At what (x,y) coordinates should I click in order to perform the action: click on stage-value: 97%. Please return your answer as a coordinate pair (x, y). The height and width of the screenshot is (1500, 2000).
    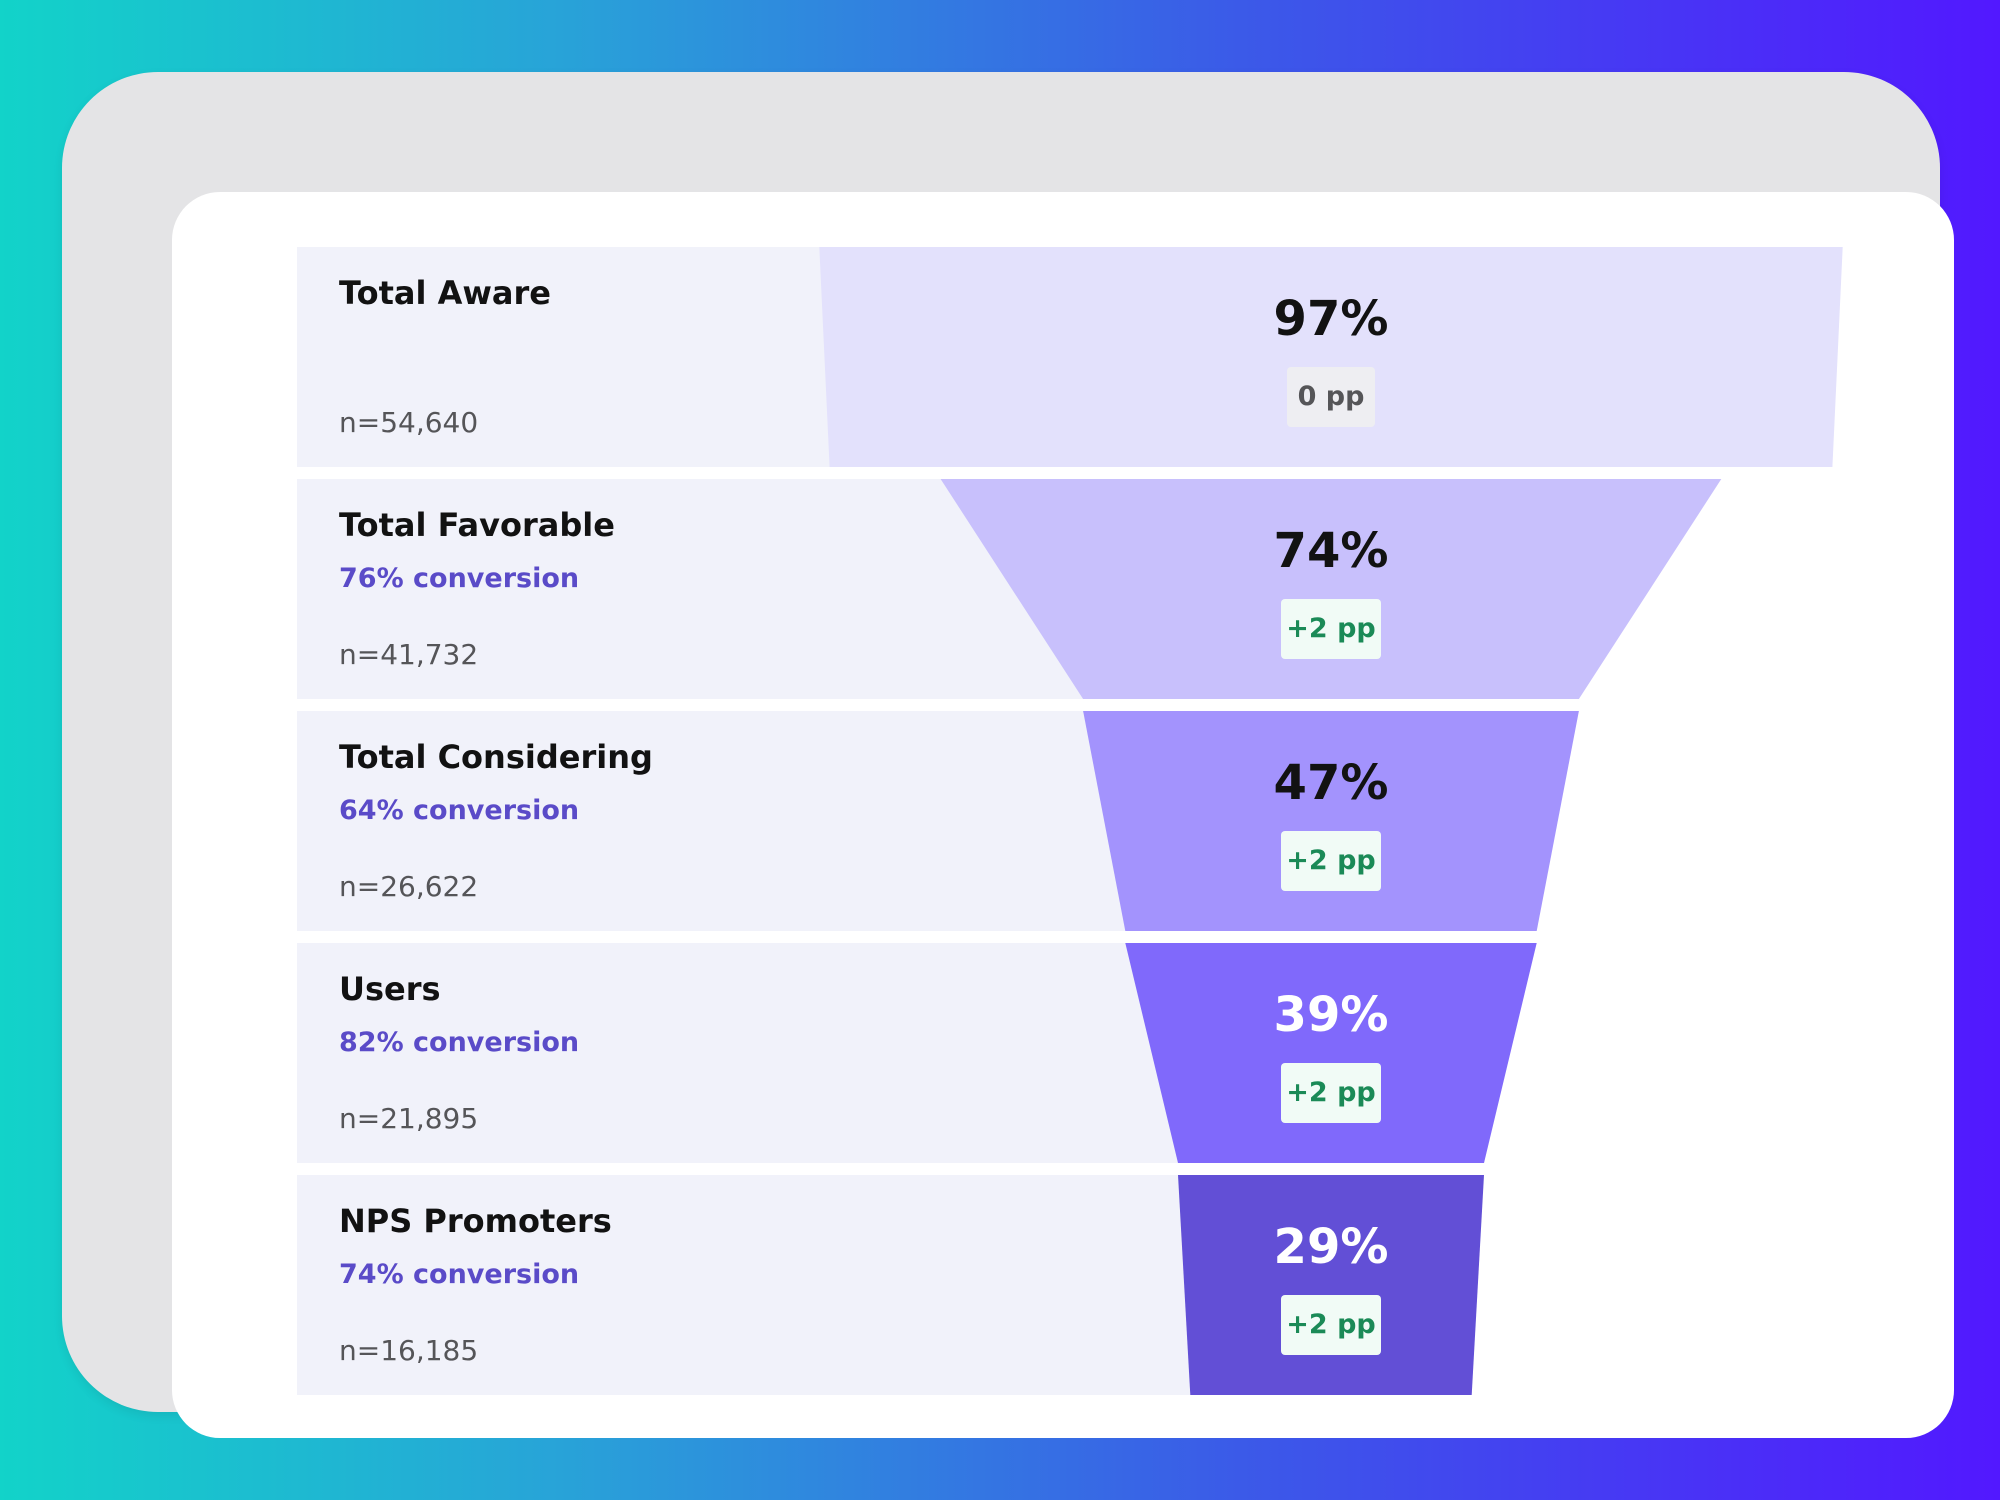
    Looking at the image, I should click on (1331, 319).